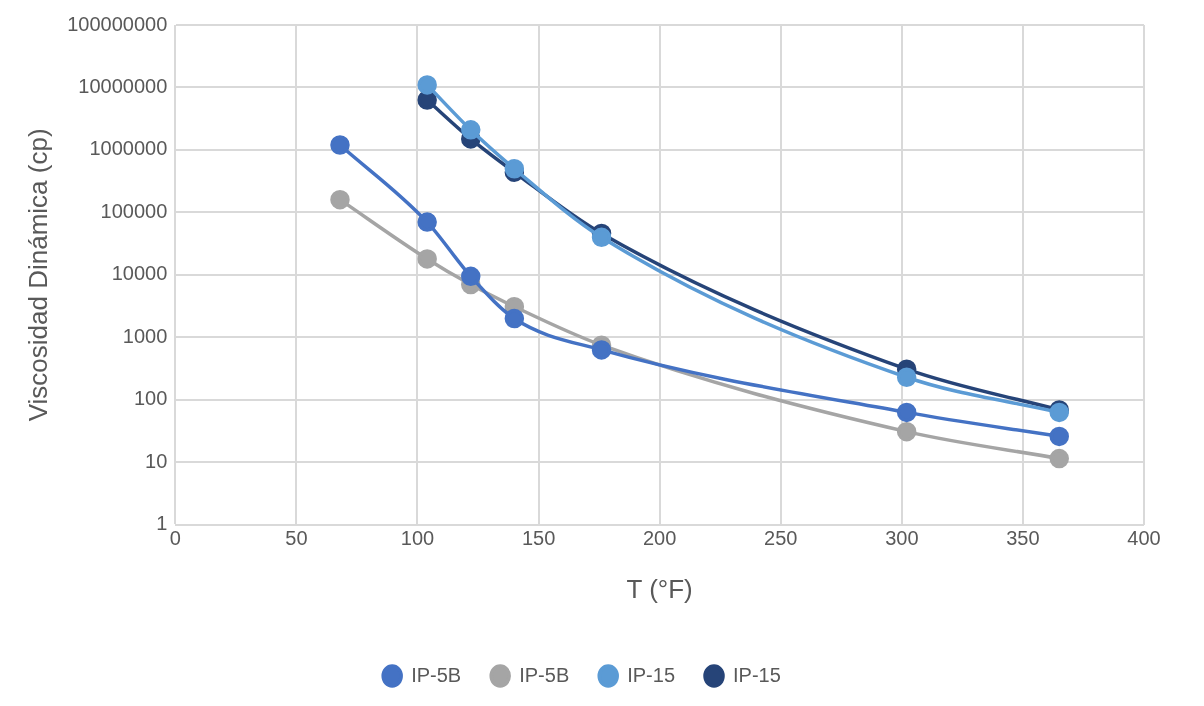 This screenshot has height=706, width=1204. Describe the element at coordinates (117, 23) in the screenshot. I see `y-tick-label: 100000000` at that location.